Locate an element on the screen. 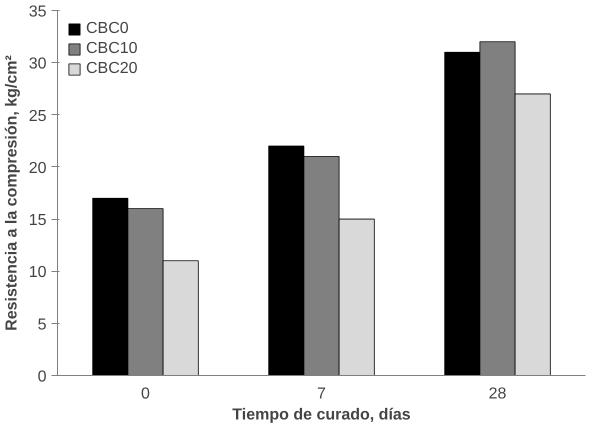  y-tick-label: 0 is located at coordinates (42, 377).